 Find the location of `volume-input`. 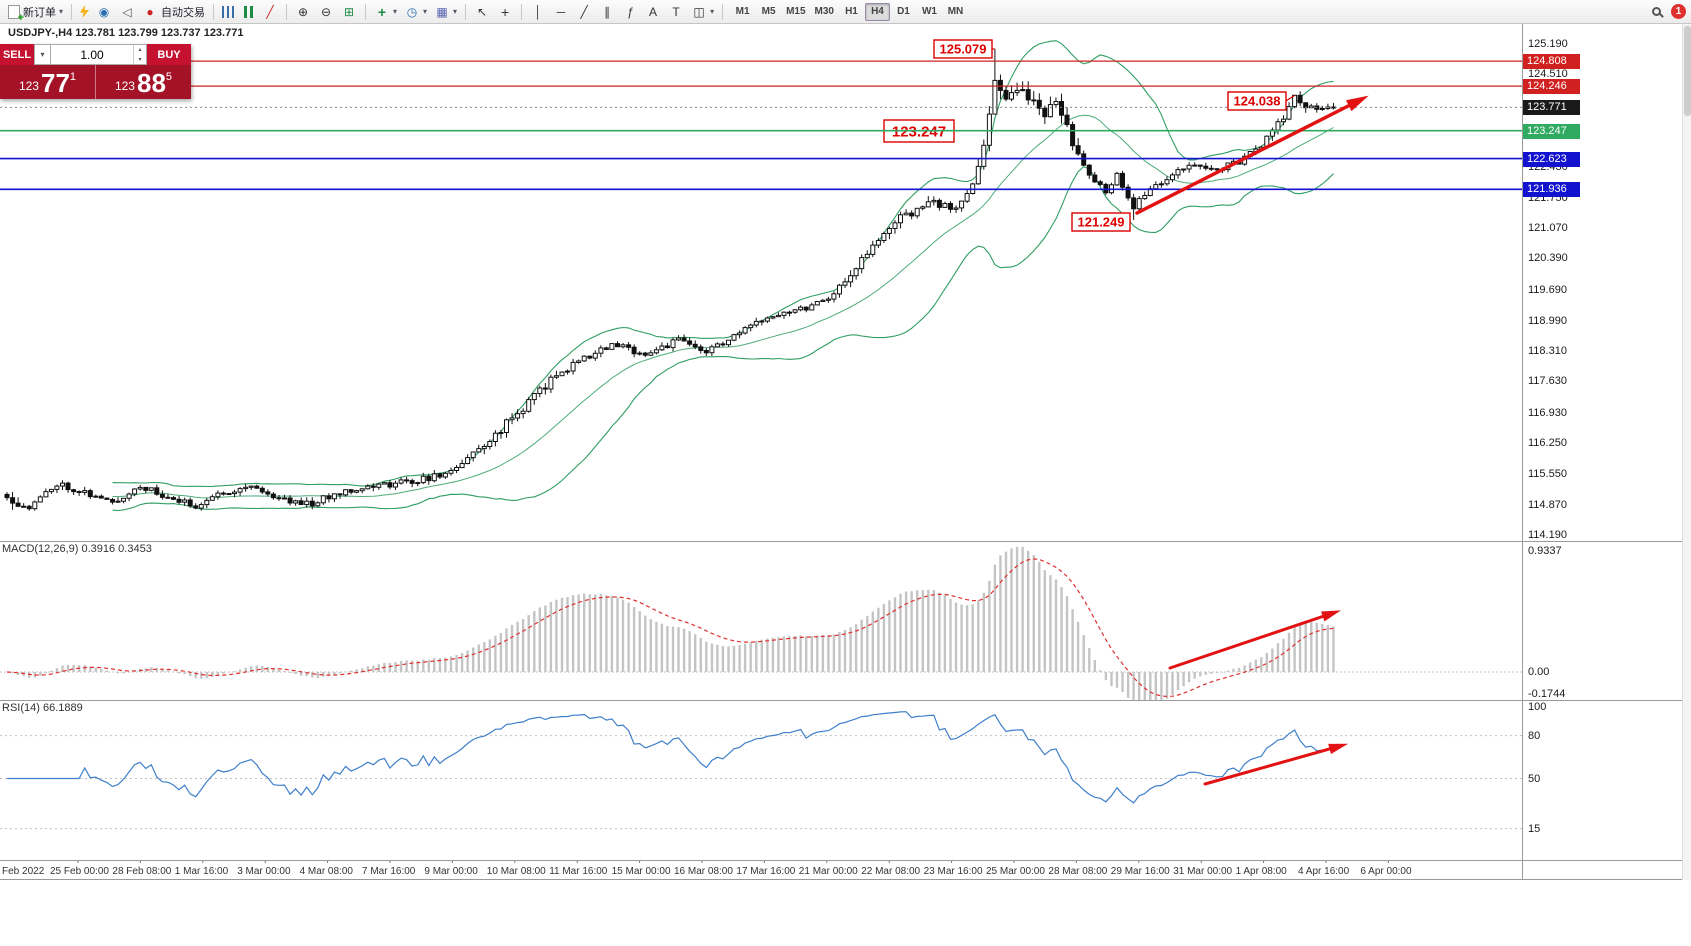

volume-input is located at coordinates (92, 54).